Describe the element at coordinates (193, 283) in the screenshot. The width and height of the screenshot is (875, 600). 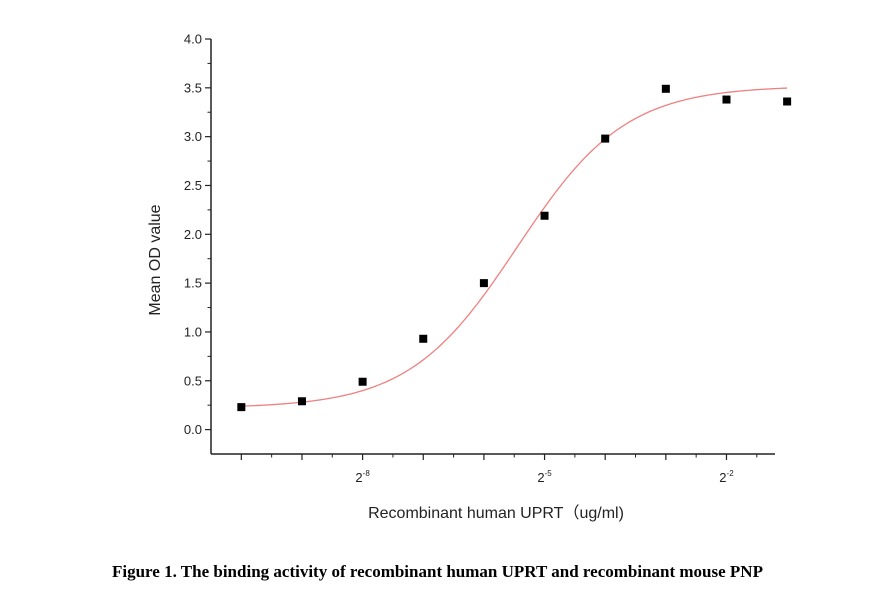
I see `y-tick-label: 1.5` at that location.